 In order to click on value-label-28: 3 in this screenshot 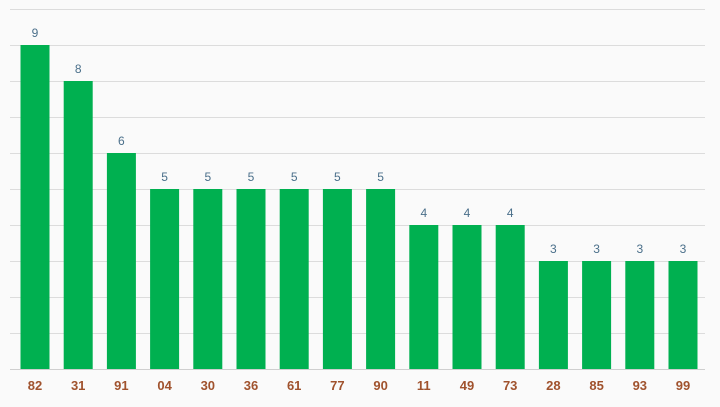, I will do `click(553, 249)`.